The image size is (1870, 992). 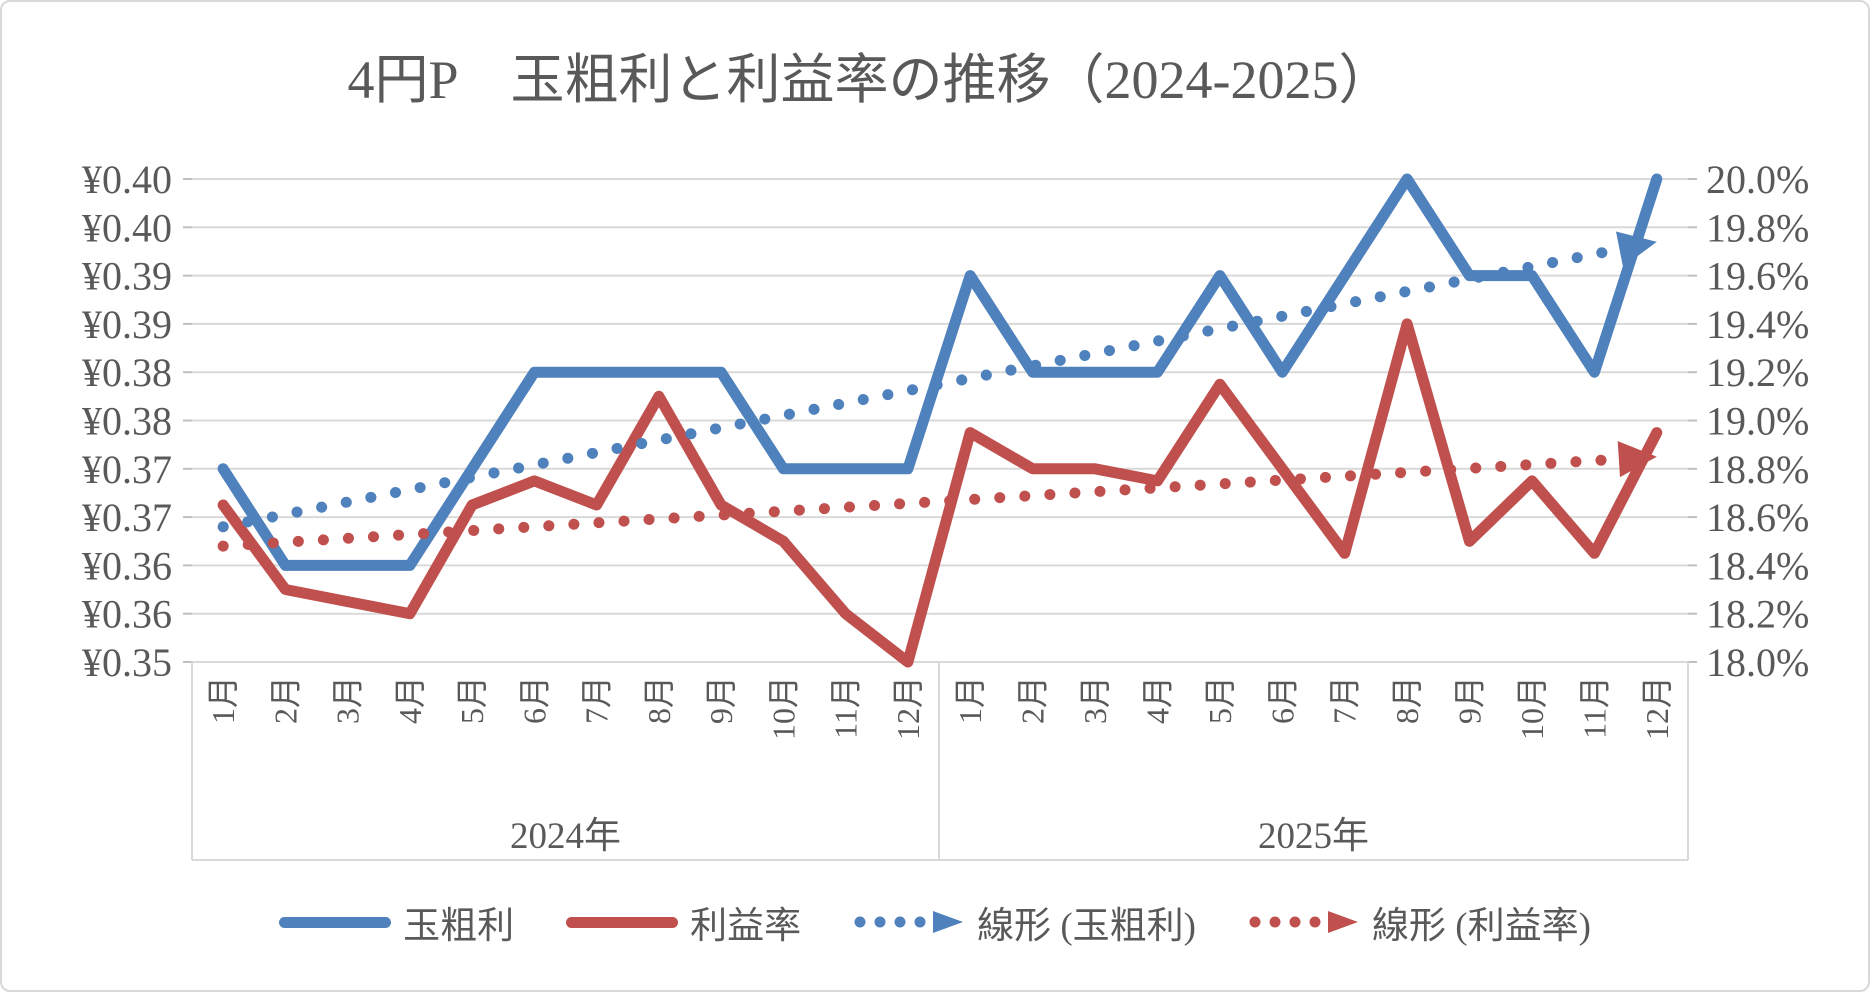 I want to click on right-axis-tick: 18.8%, so click(x=1757, y=469).